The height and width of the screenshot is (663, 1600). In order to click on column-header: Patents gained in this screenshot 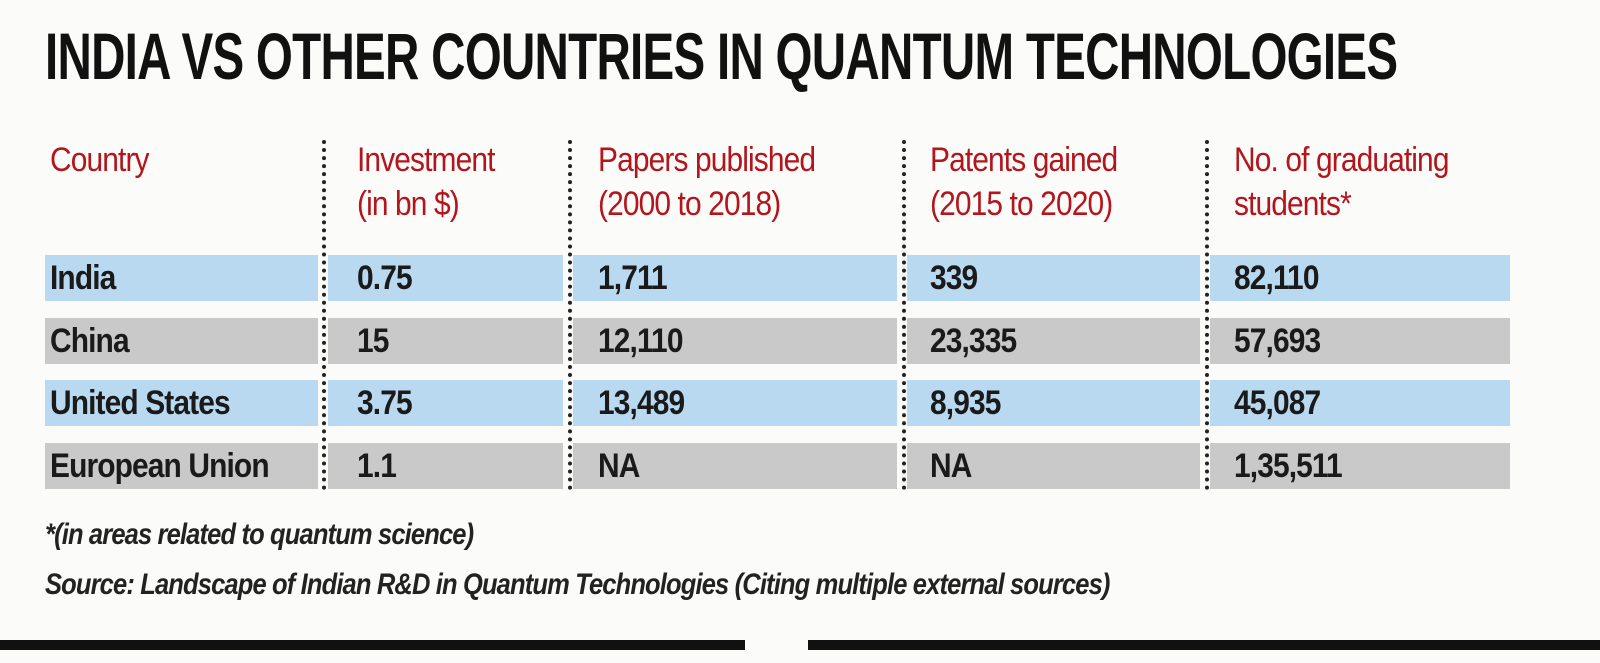, I will do `click(1024, 160)`.